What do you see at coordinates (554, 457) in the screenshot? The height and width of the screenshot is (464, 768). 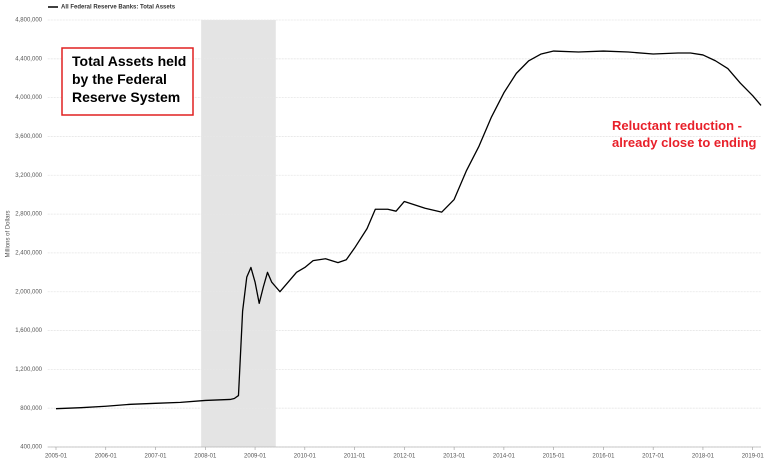 I see `x-tick-label: 2015-01` at bounding box center [554, 457].